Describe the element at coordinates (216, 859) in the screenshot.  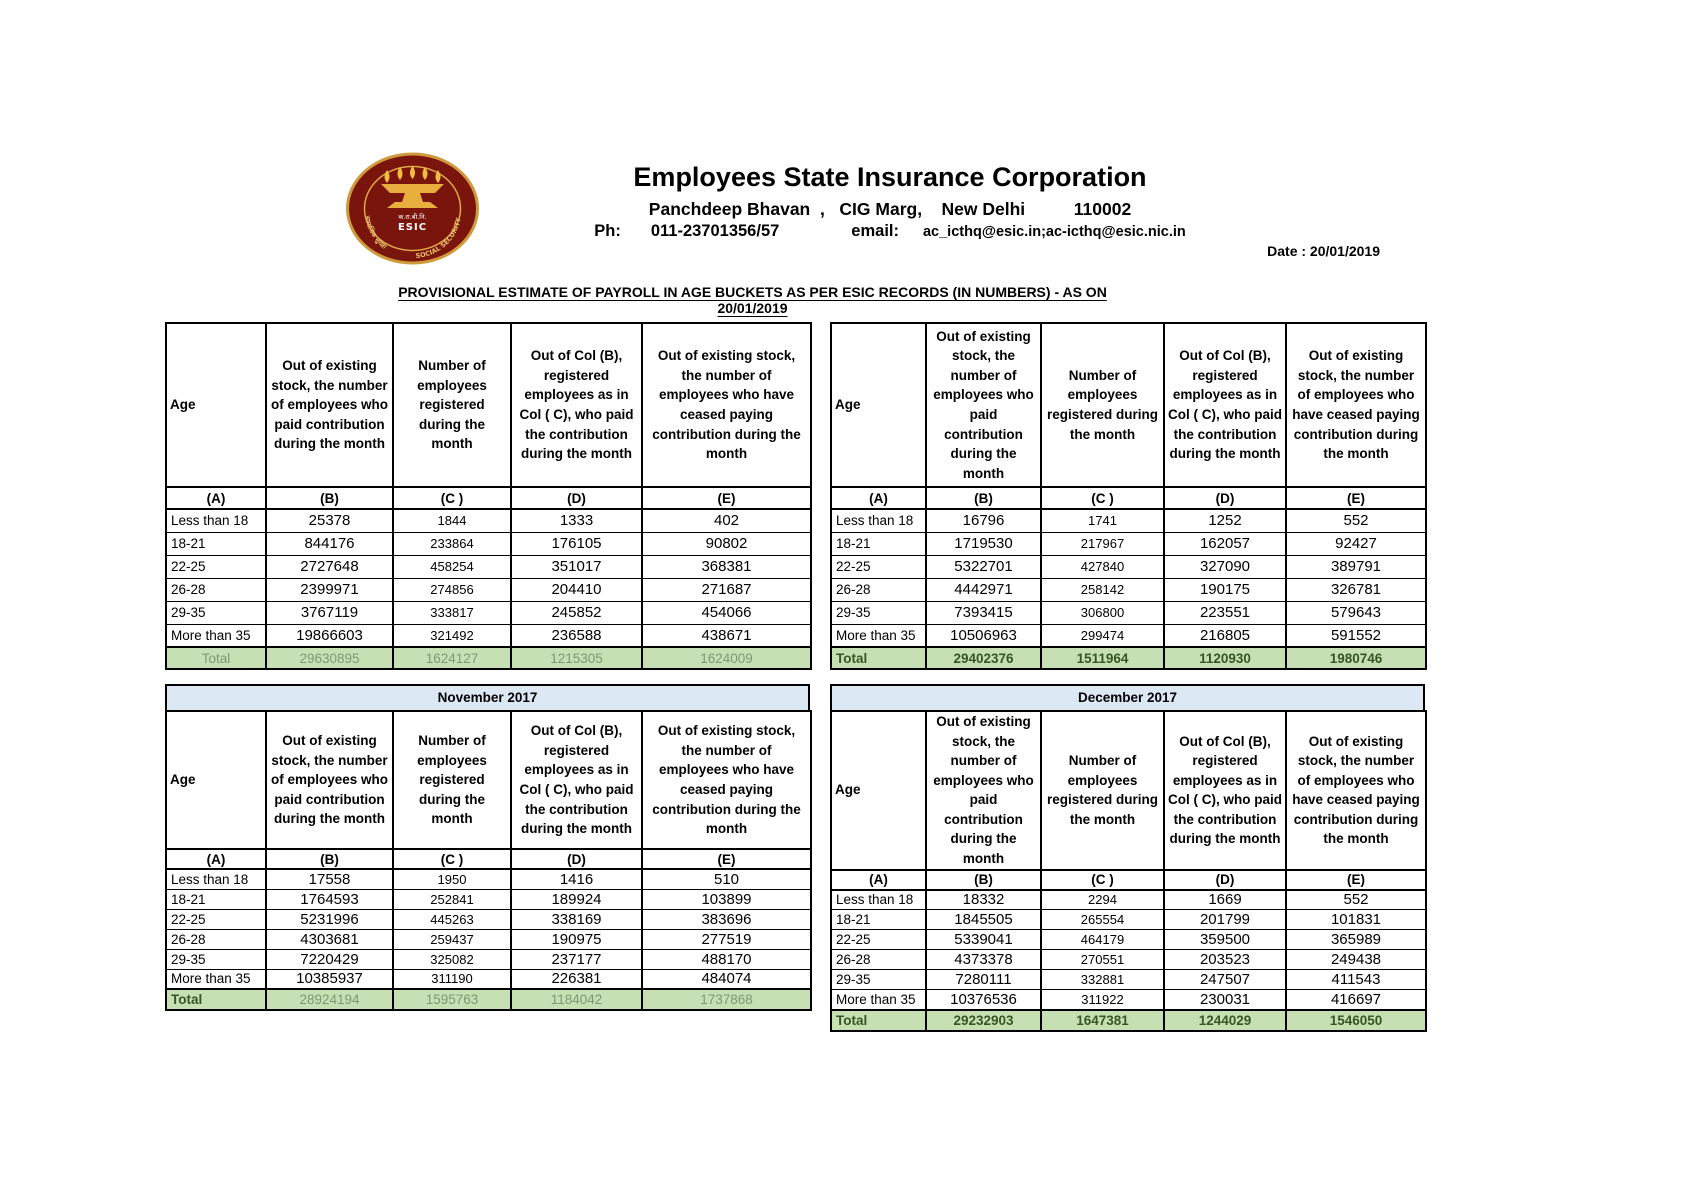
I see `column-letter: (A)` at that location.